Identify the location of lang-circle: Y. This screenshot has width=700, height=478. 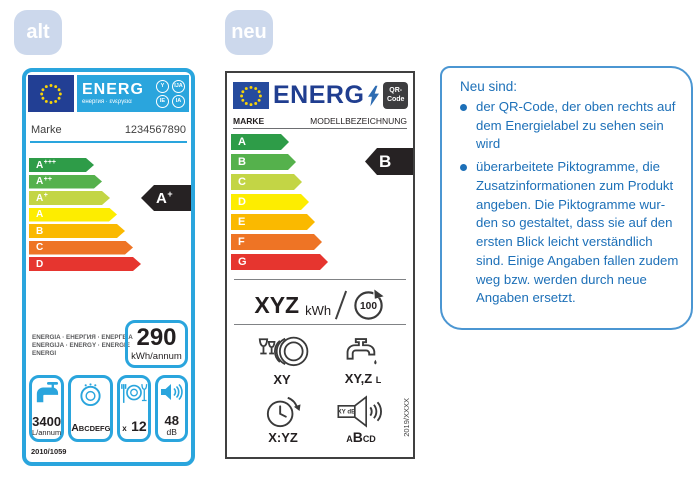
(162, 86).